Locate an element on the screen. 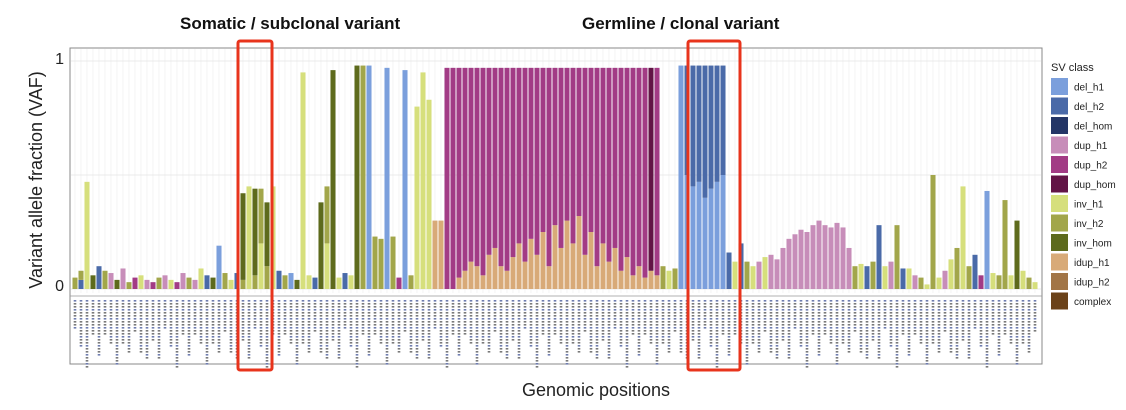  legend-label-inv_h1: inv_h1 is located at coordinates (1089, 205).